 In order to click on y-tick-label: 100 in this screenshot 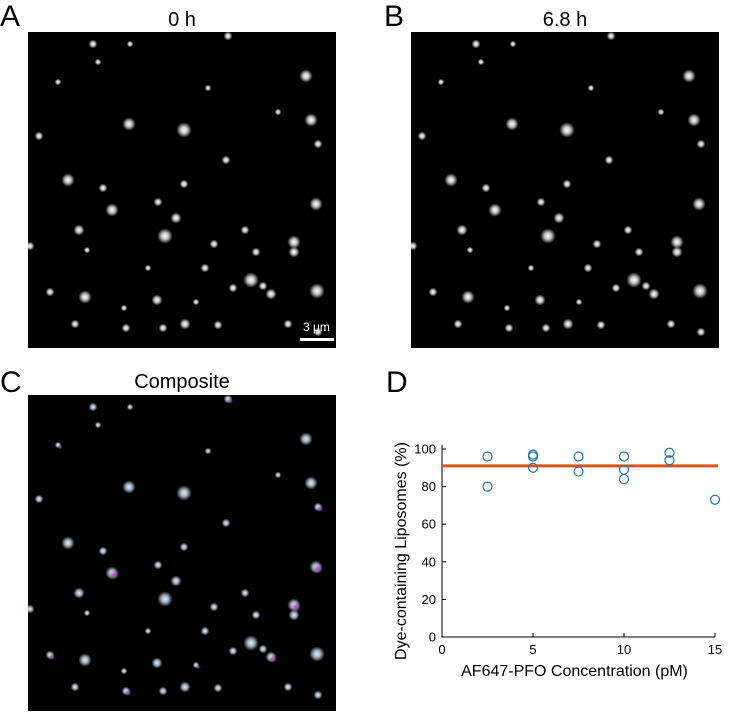, I will do `click(425, 449)`.